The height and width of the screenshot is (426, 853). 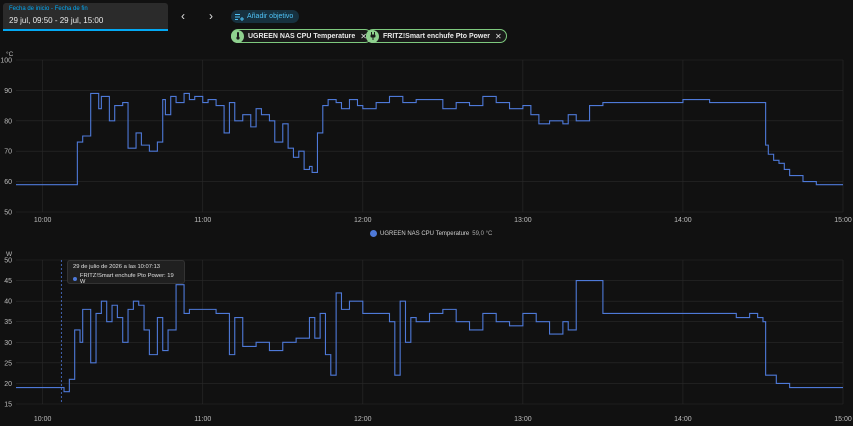 What do you see at coordinates (8, 182) in the screenshot?
I see `y-tick-label: 60` at bounding box center [8, 182].